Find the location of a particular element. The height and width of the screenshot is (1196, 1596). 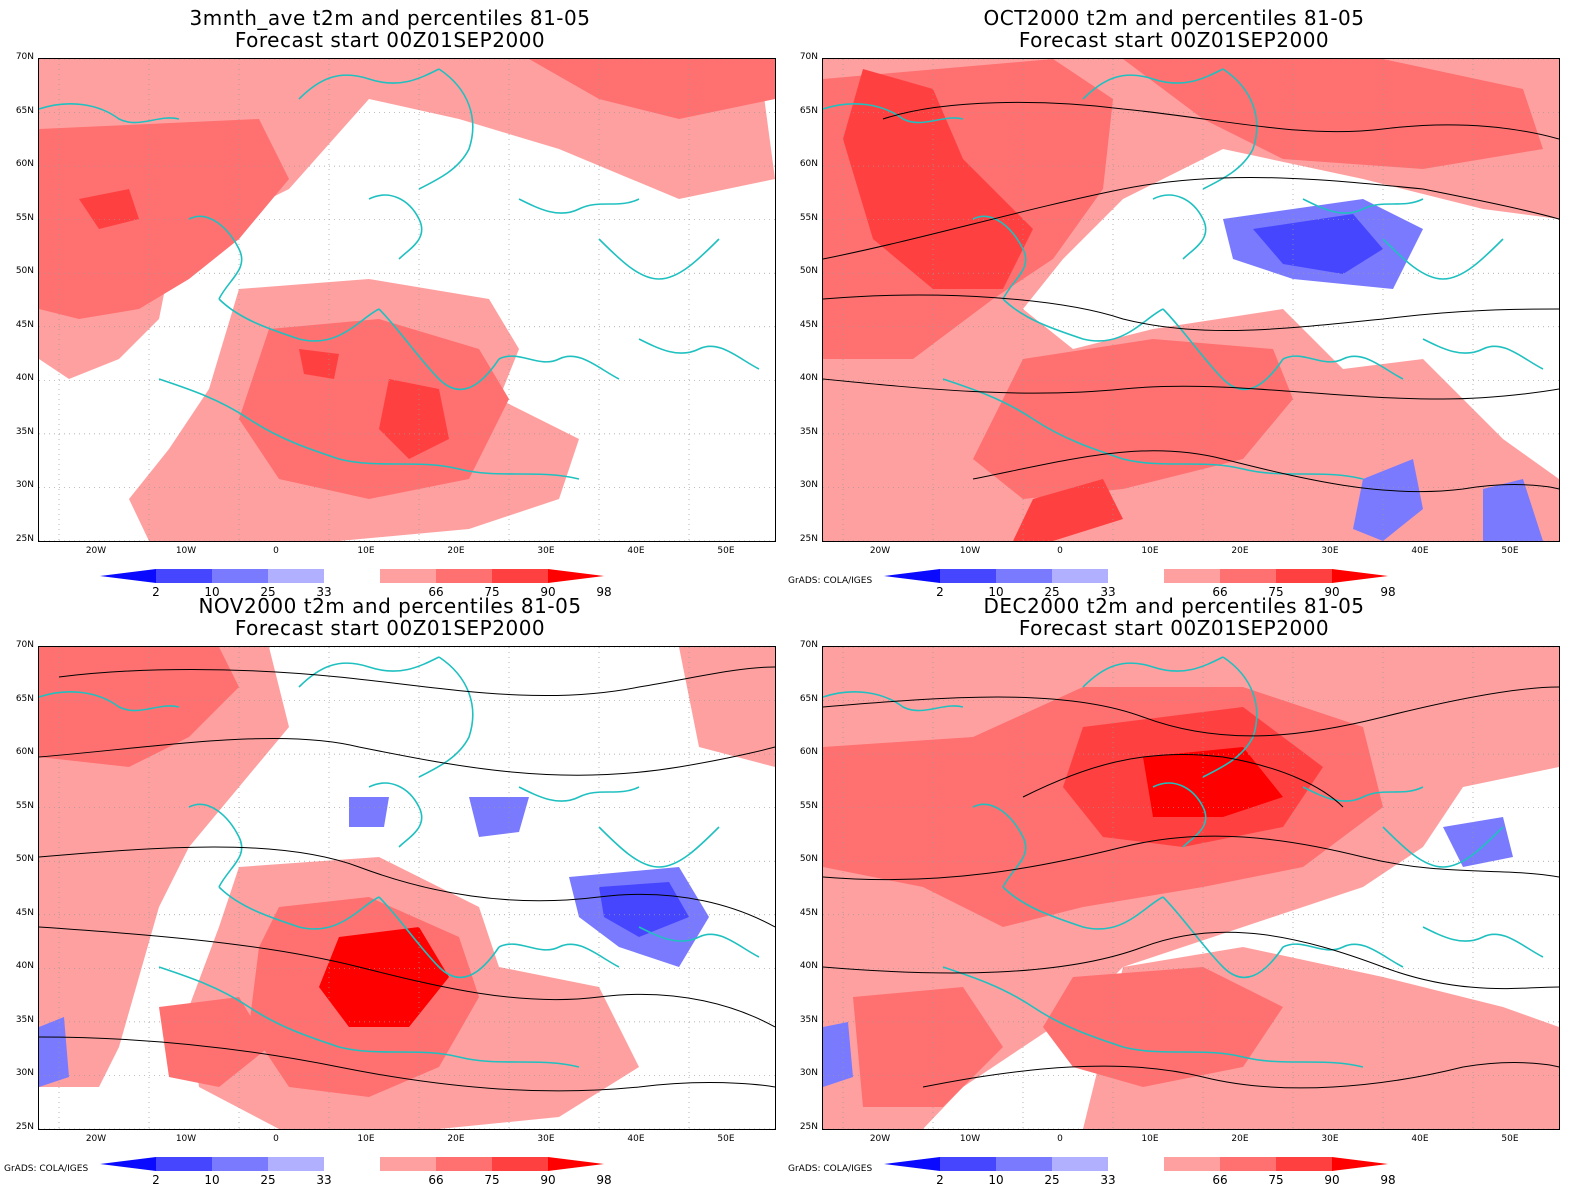

panel-title: OCT2000 t2m and percentiles 81-05 is located at coordinates (1174, 18).